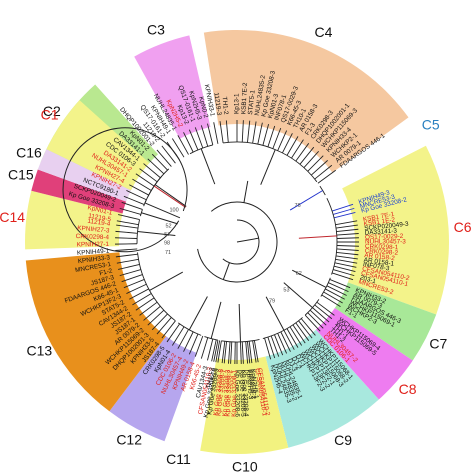  What do you see at coordinates (299, 274) in the screenshot?
I see `bootstrap-value: 62` at bounding box center [299, 274].